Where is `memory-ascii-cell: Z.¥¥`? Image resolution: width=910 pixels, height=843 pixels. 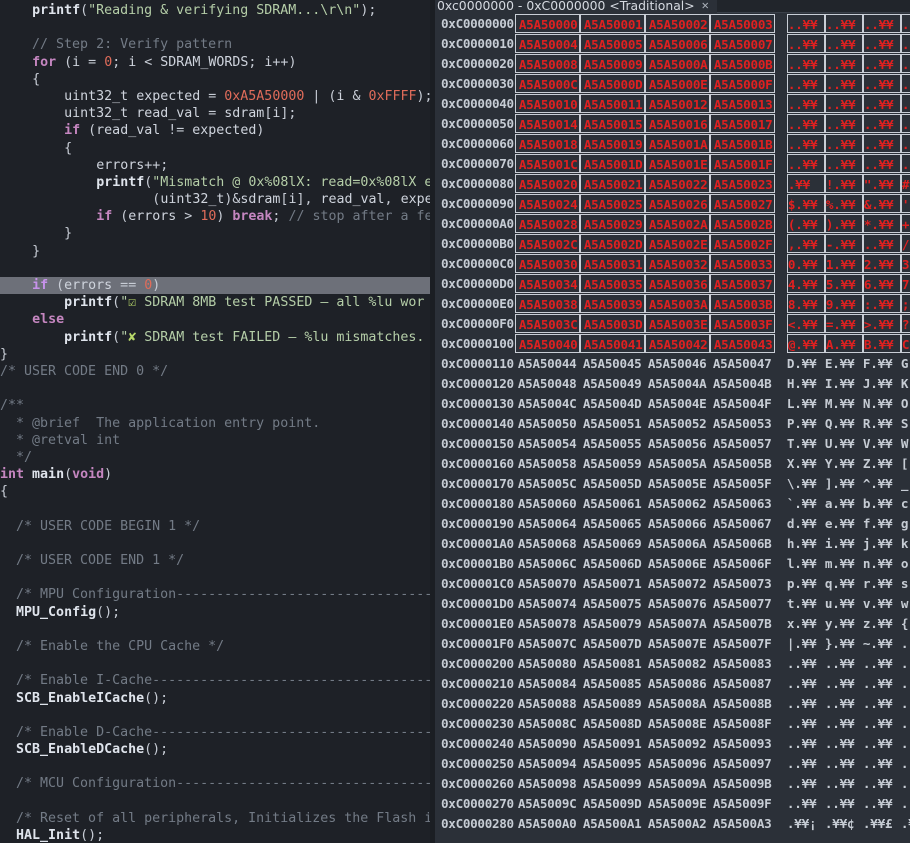 memory-ascii-cell: Z.¥¥ is located at coordinates (877, 463).